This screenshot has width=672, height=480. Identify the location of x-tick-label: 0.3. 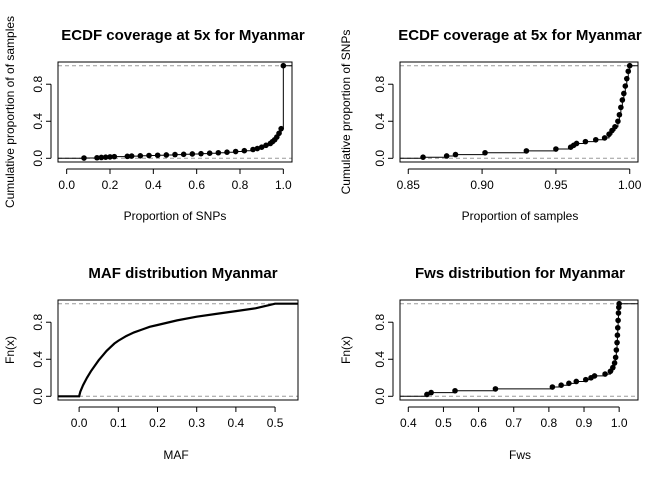
(196, 423).